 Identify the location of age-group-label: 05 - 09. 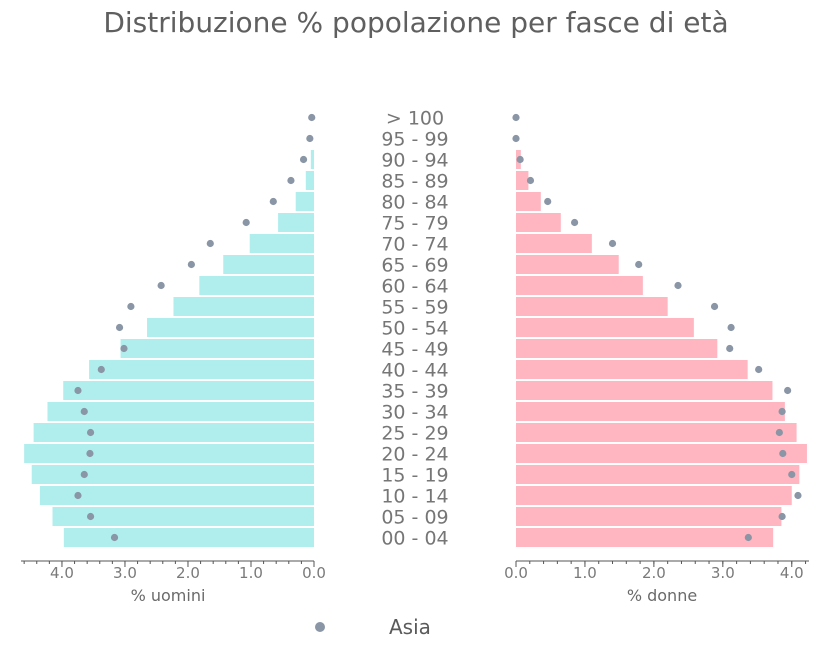
(414, 518).